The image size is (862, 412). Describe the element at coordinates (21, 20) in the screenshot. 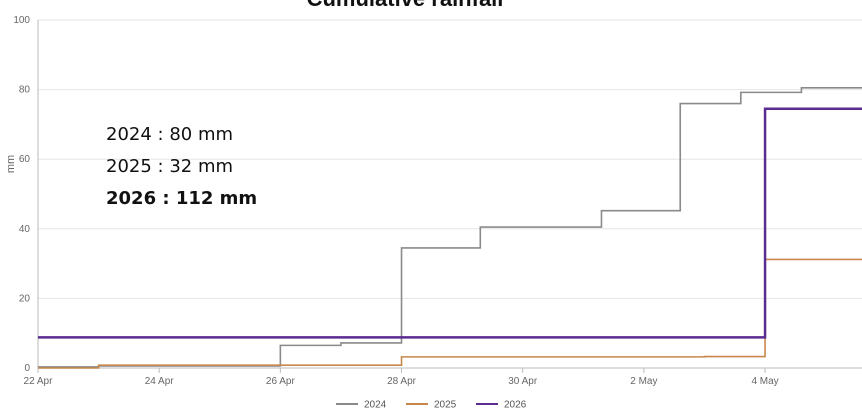

I see `y-tick-label: 100` at that location.